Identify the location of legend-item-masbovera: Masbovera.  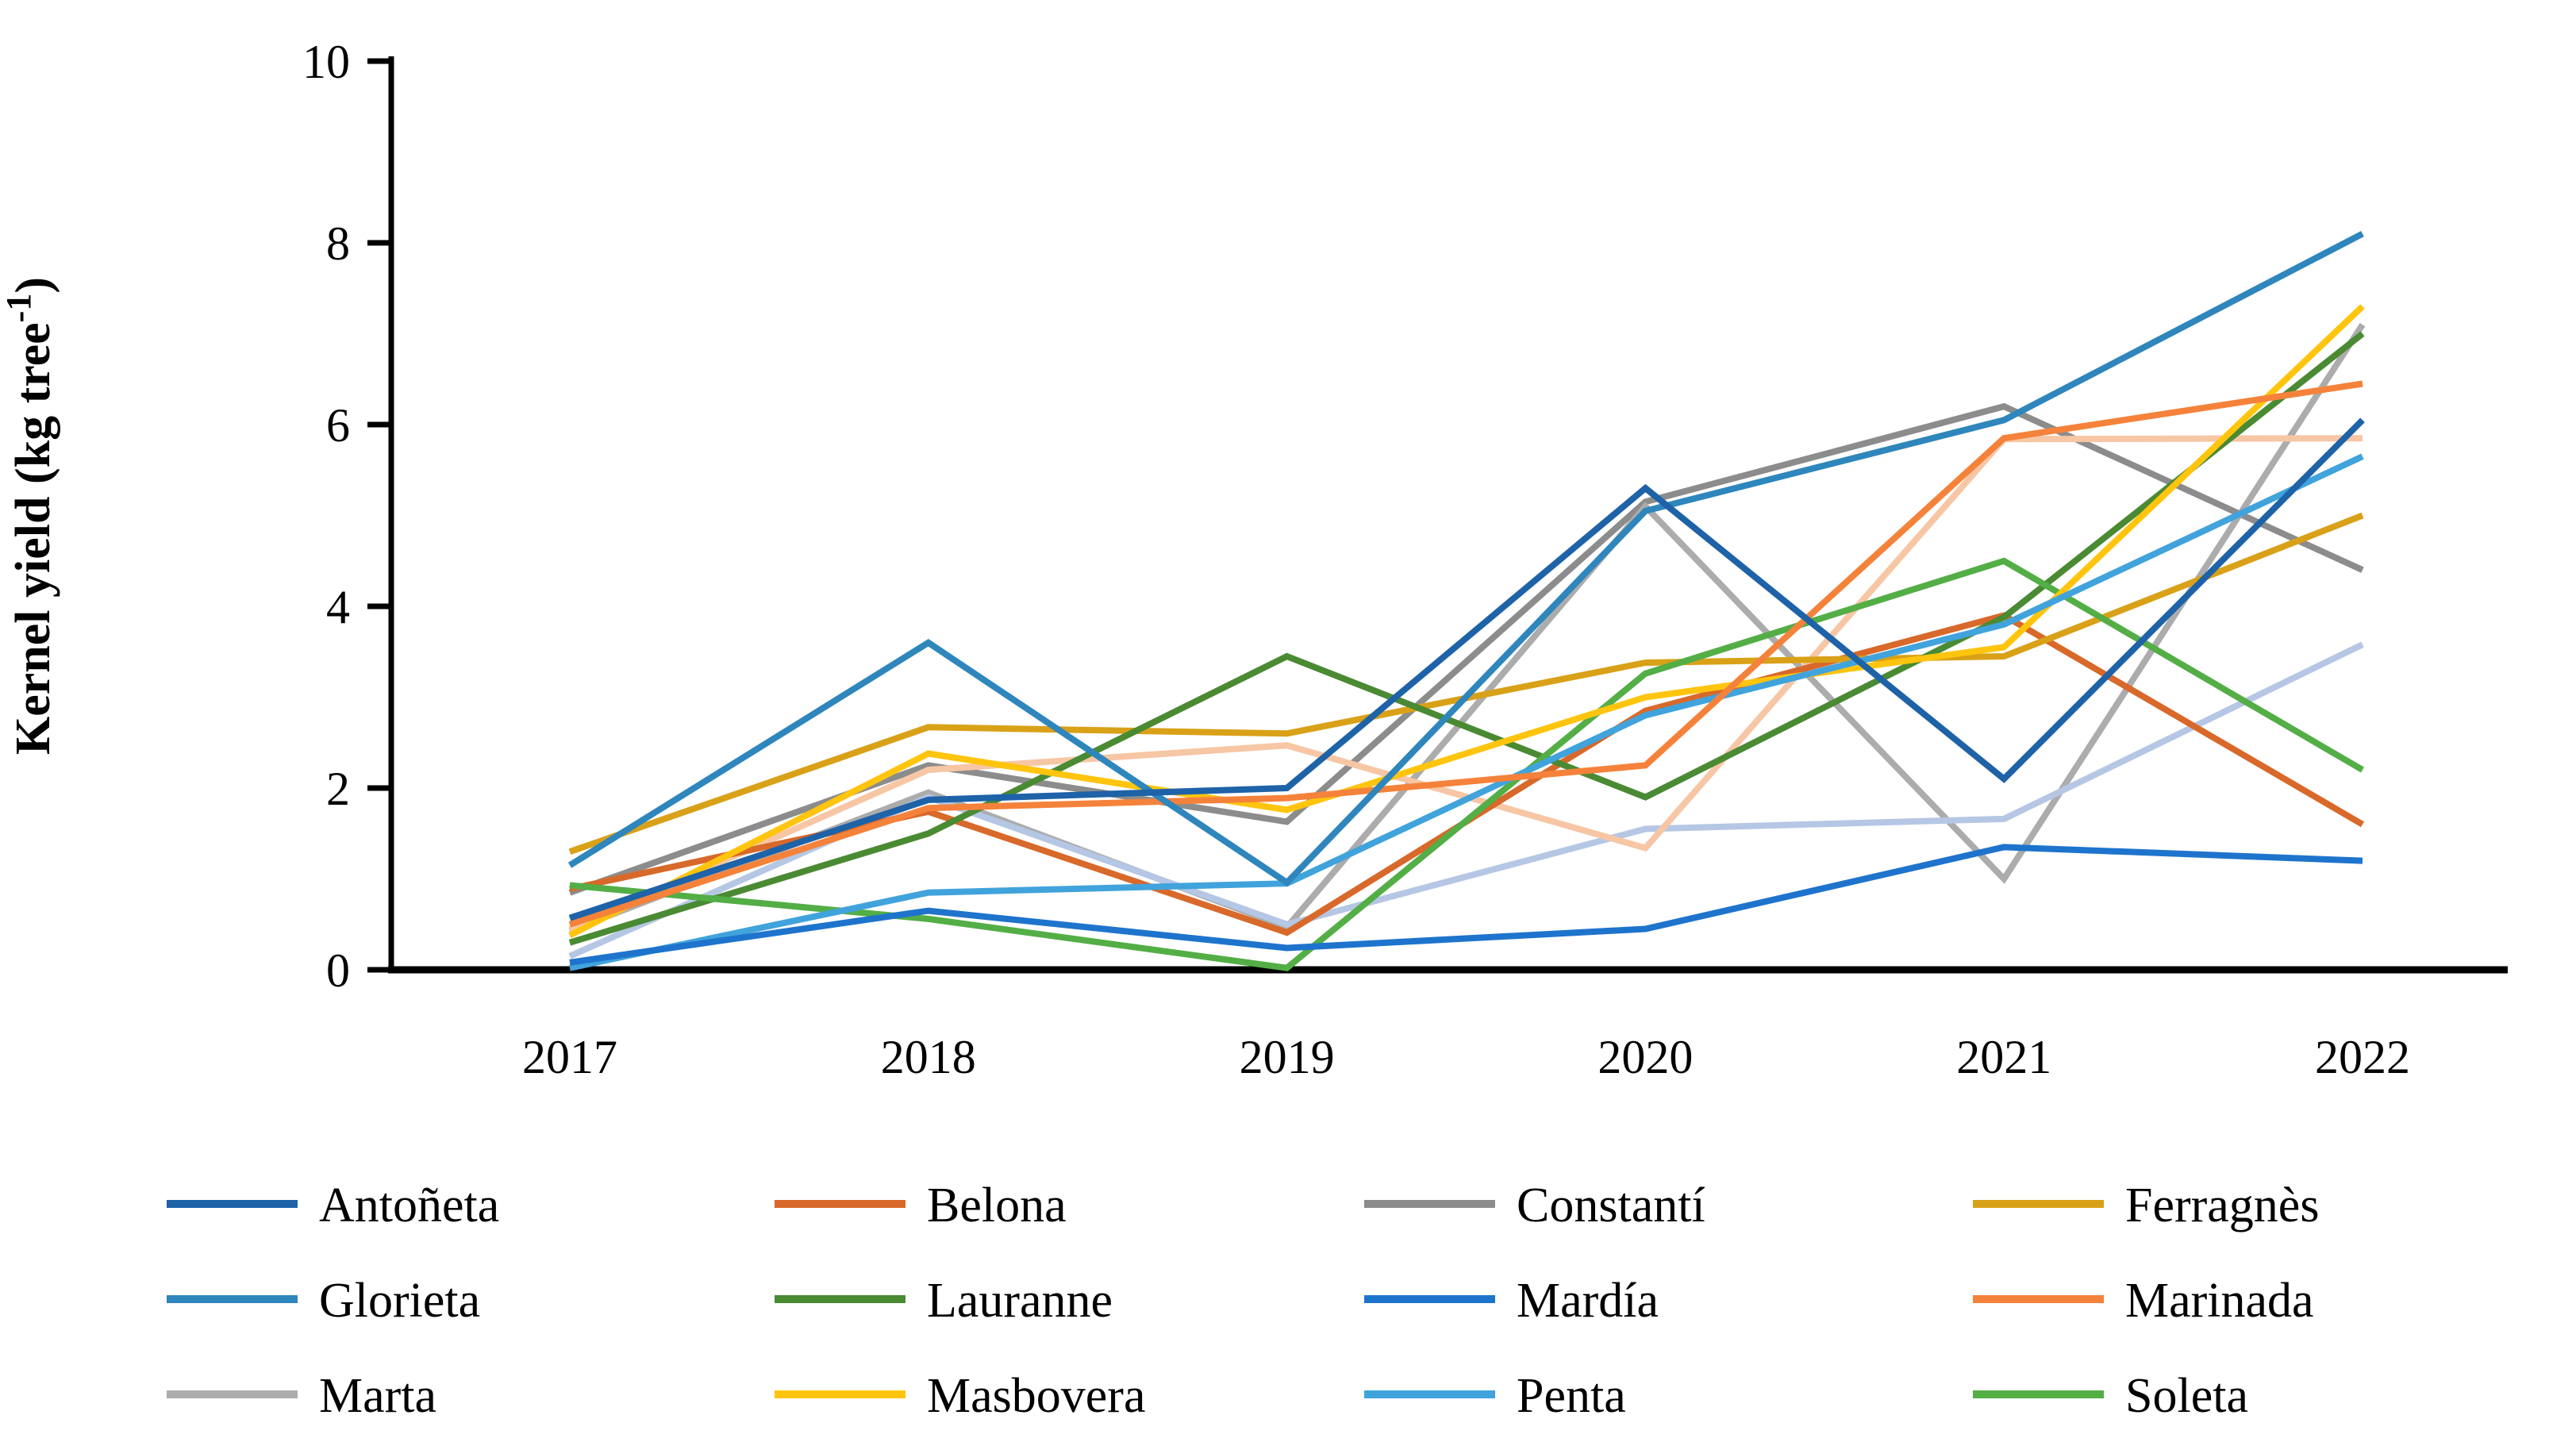
(960, 1396).